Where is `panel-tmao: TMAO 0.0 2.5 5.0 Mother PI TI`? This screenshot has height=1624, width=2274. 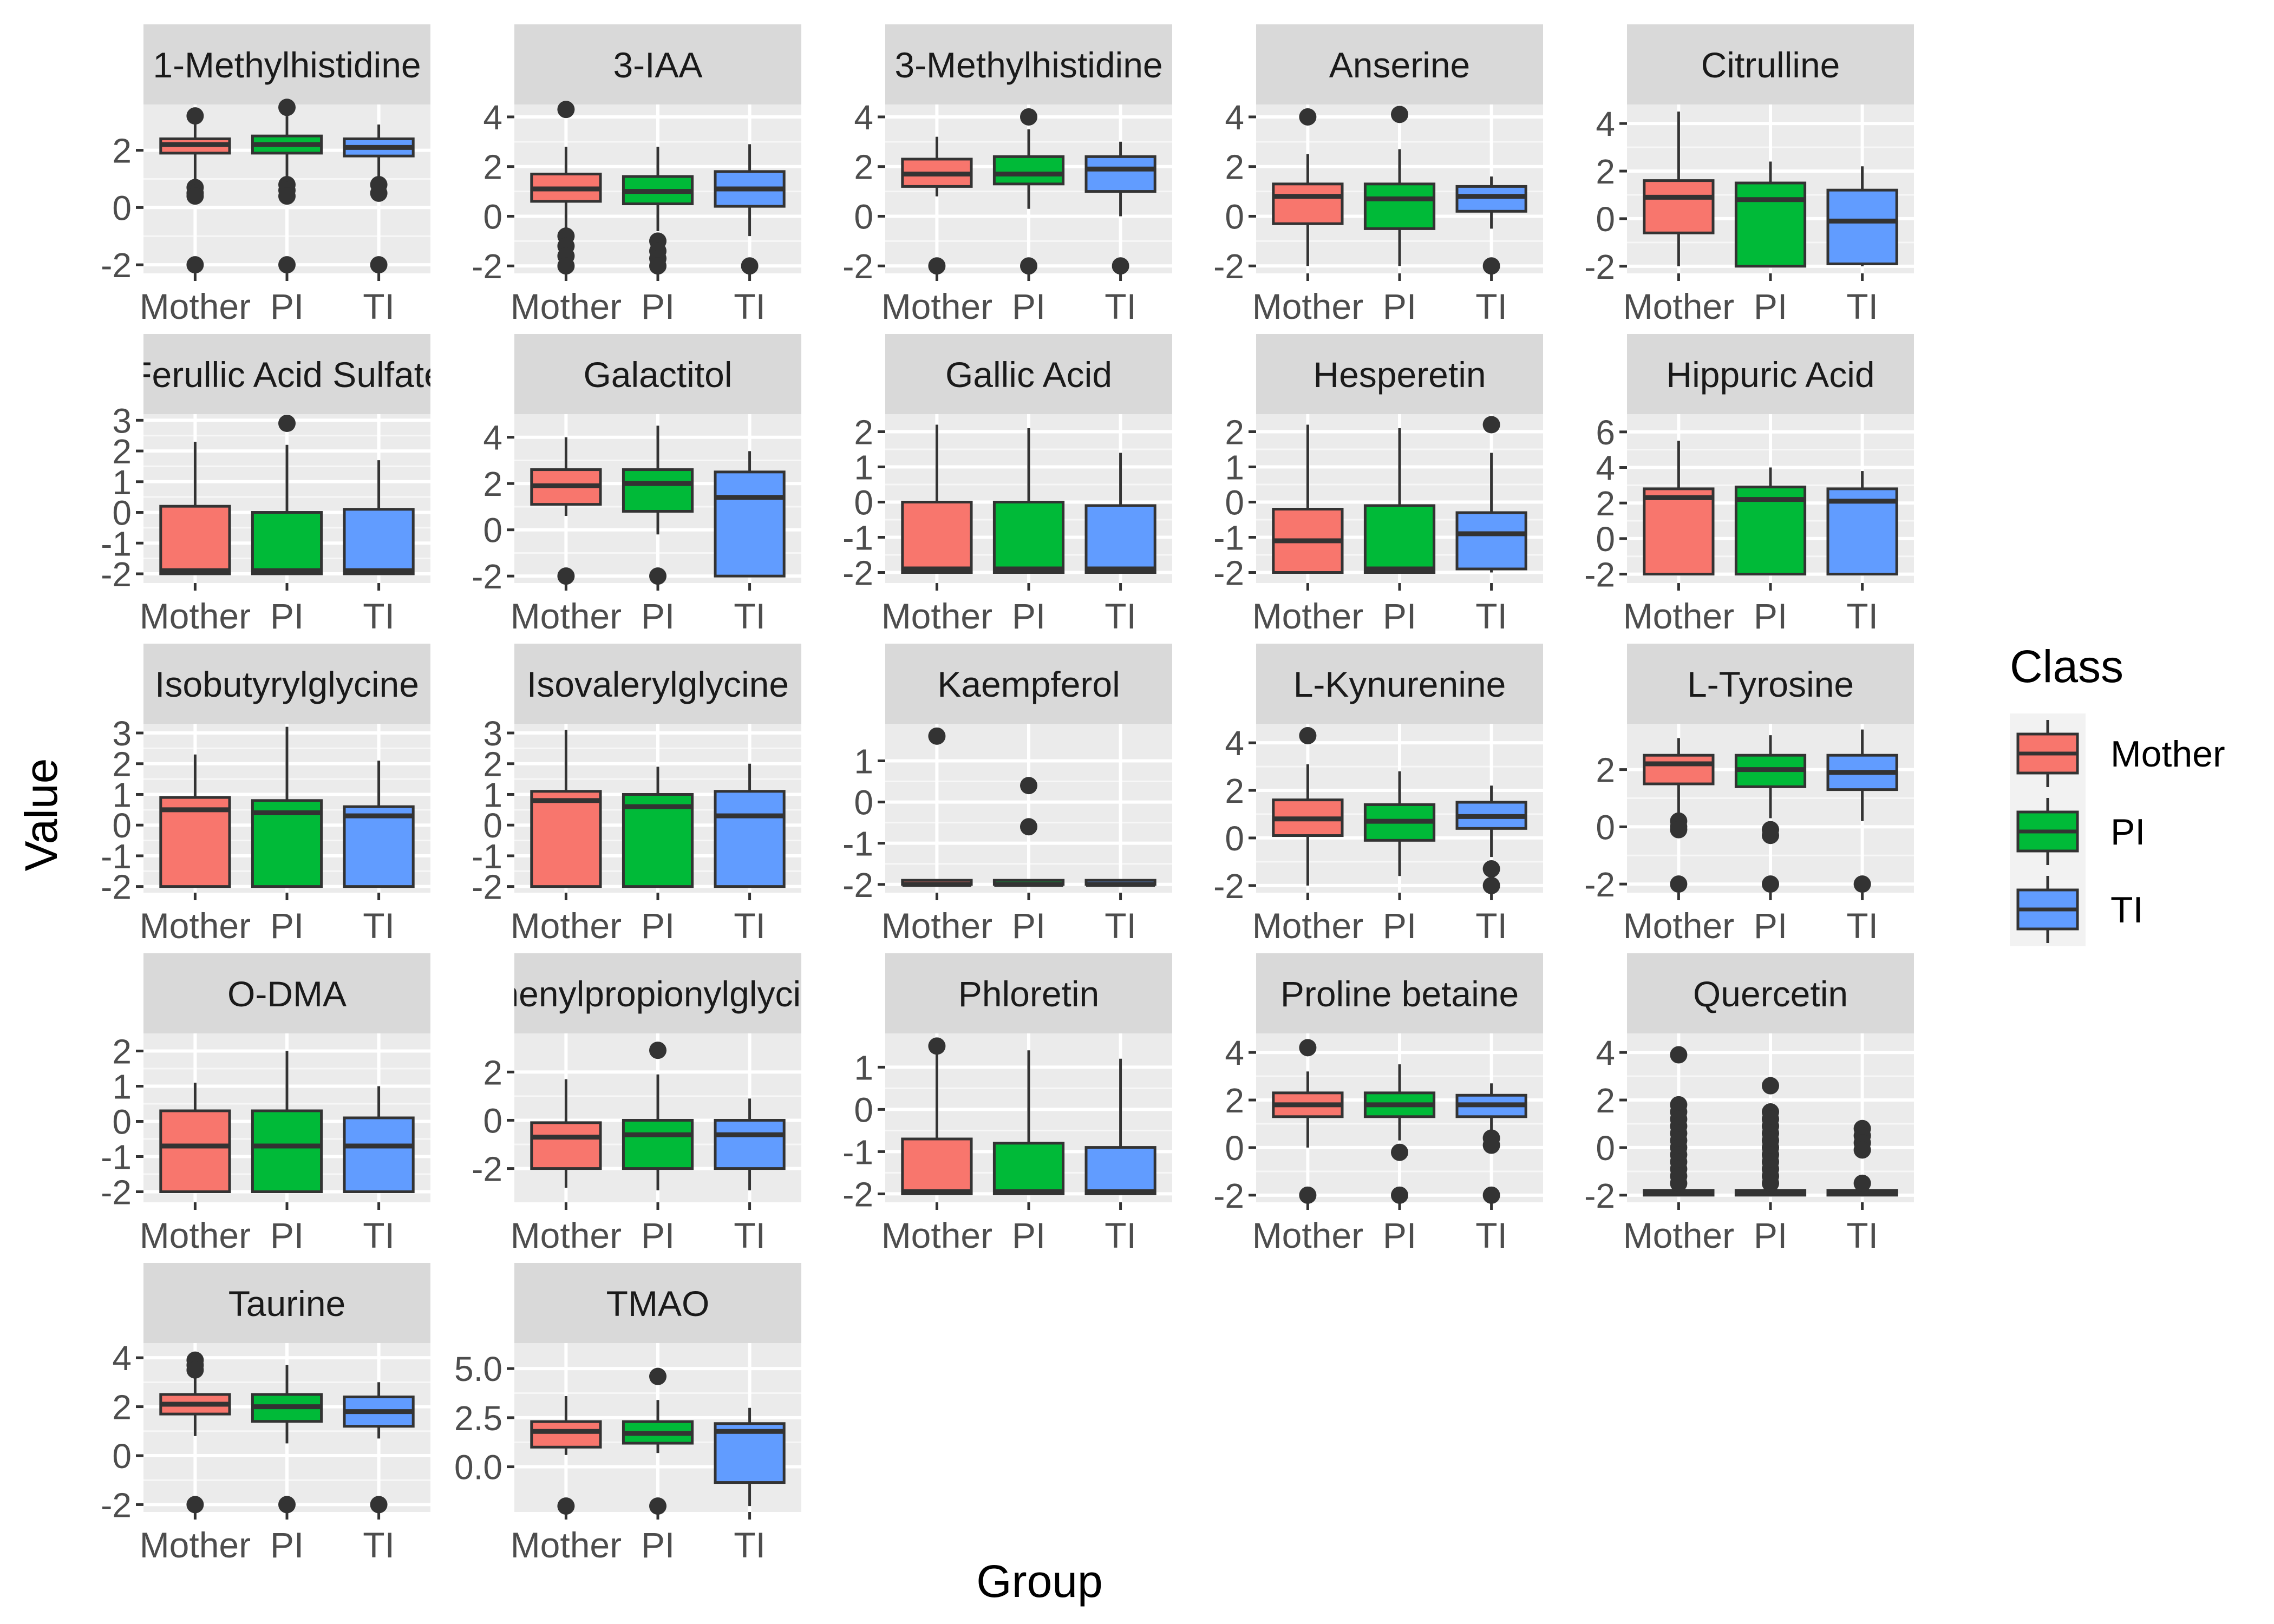
panel-tmao: TMAO 0.0 2.5 5.0 Mother PI TI is located at coordinates (628, 1414).